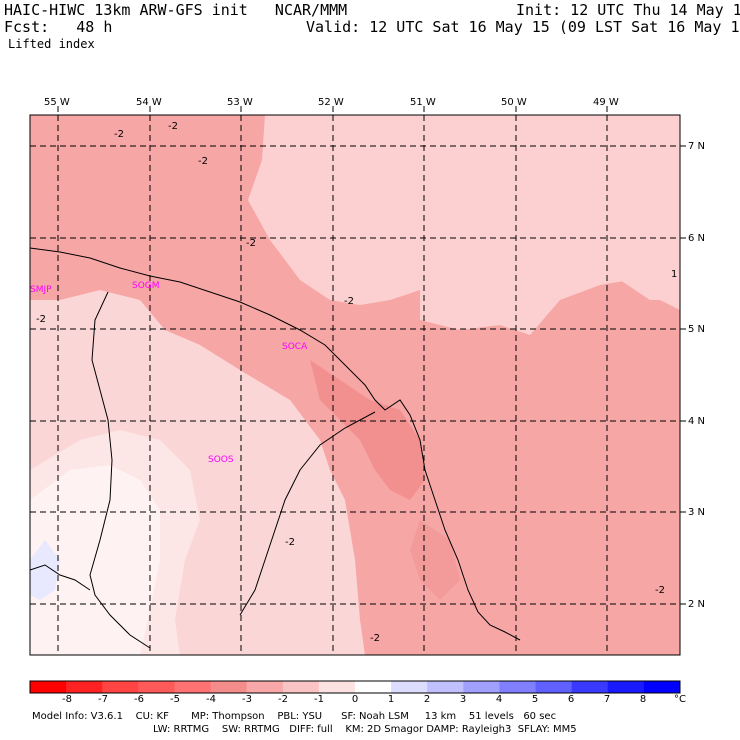 Image resolution: width=740 pixels, height=740 pixels. I want to click on init-time: Init: 12 UTC Thu 14 May 15, so click(628, 10).